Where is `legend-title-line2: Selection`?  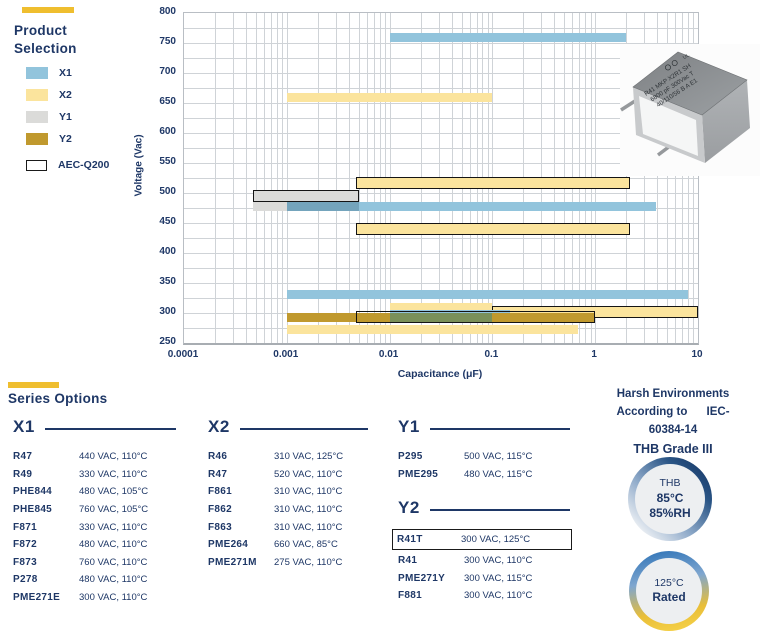 legend-title-line2: Selection is located at coordinates (45, 48).